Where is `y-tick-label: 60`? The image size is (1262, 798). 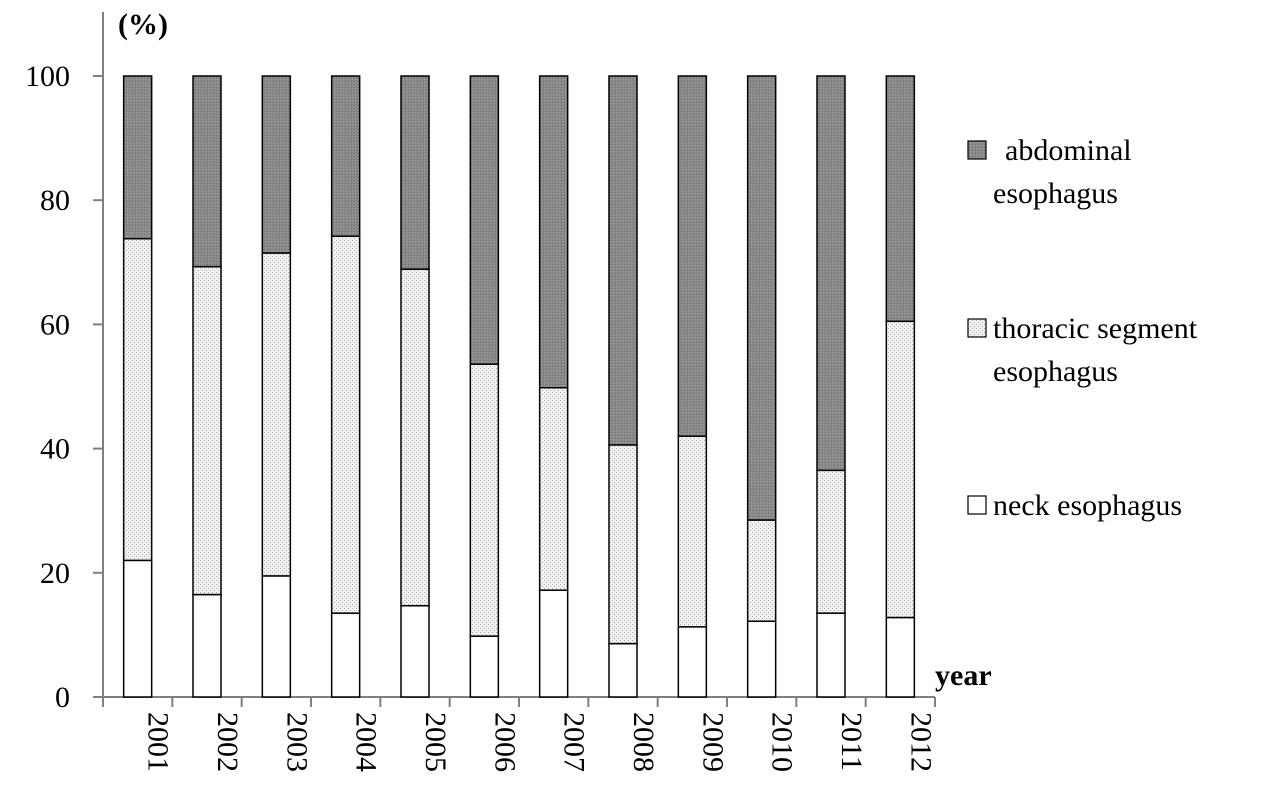
y-tick-label: 60 is located at coordinates (55, 324).